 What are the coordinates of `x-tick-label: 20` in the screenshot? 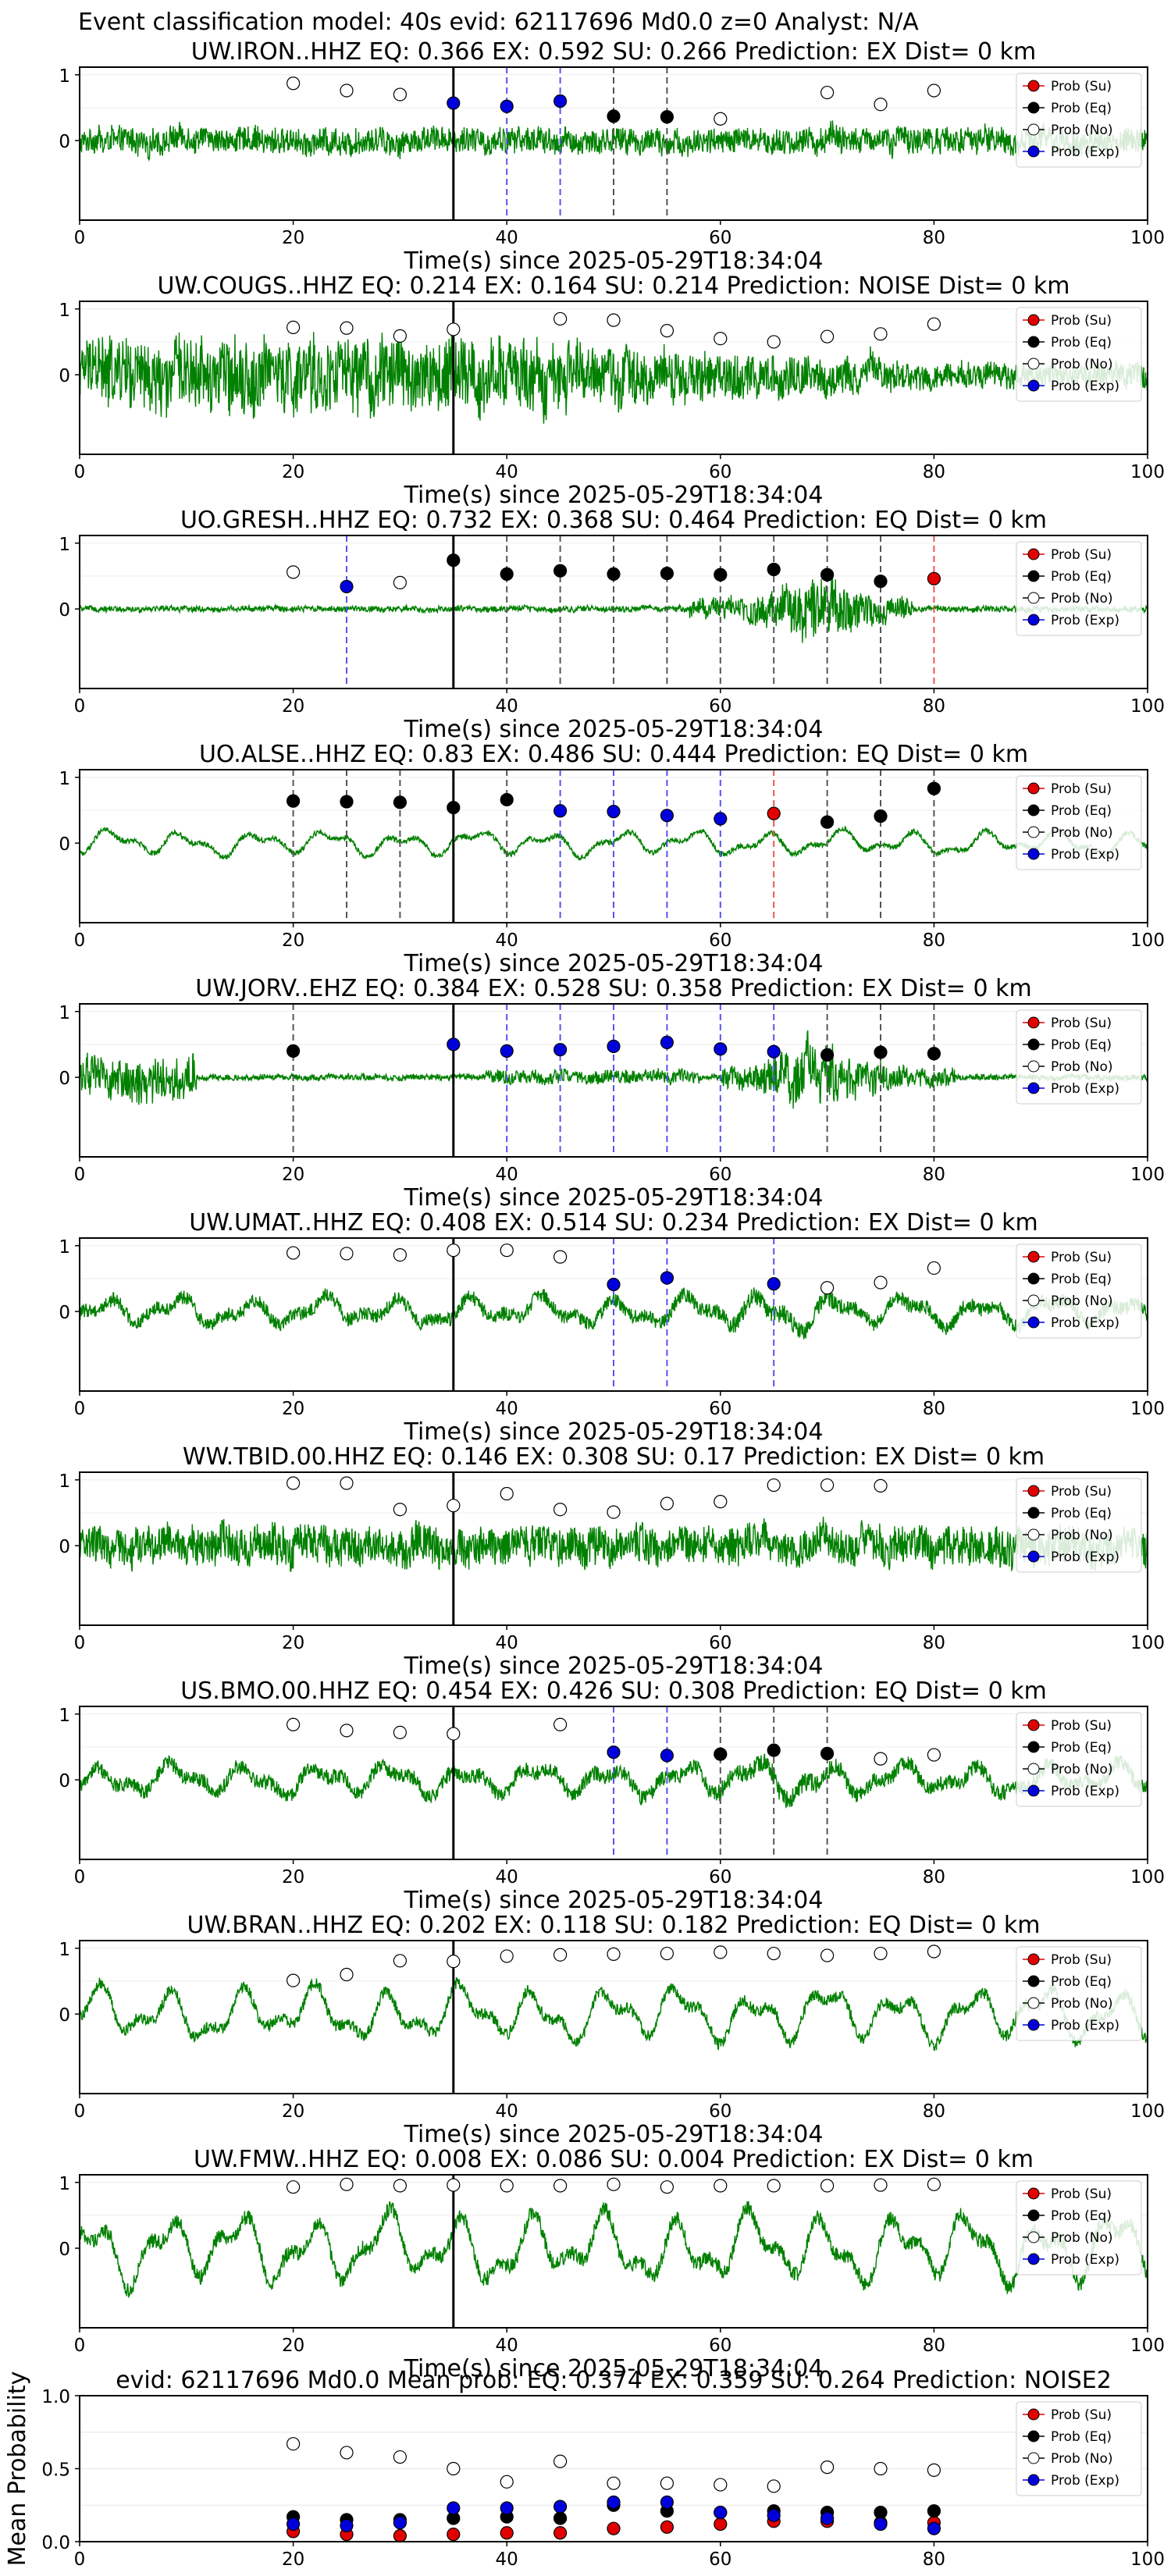 It's located at (293, 238).